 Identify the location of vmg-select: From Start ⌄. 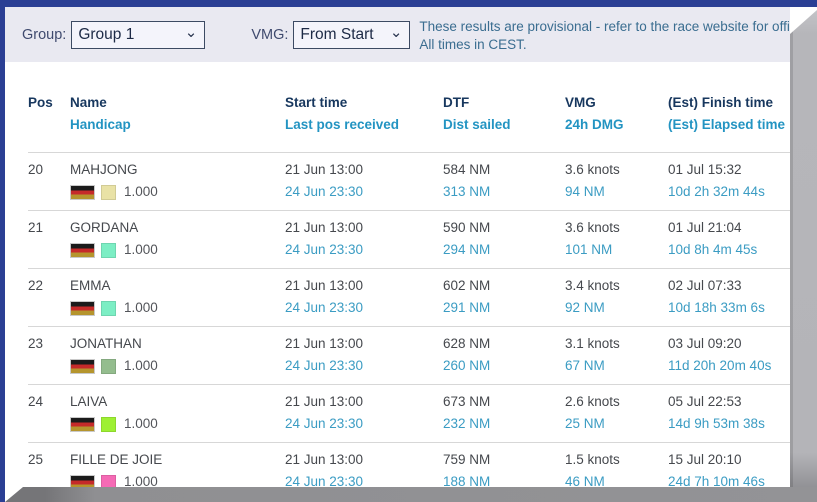
(352, 34).